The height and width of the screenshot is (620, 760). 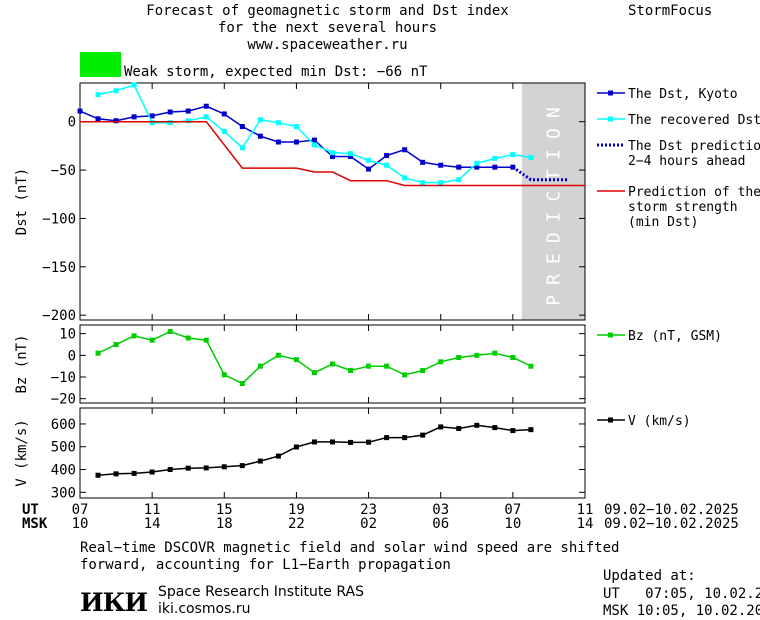 I want to click on prediction-band-label: PREDICTION, so click(x=553, y=201).